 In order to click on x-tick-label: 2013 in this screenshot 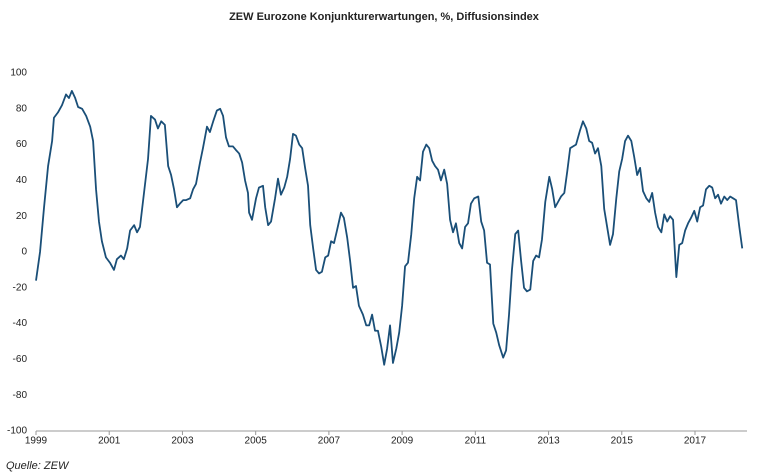, I will do `click(548, 441)`.